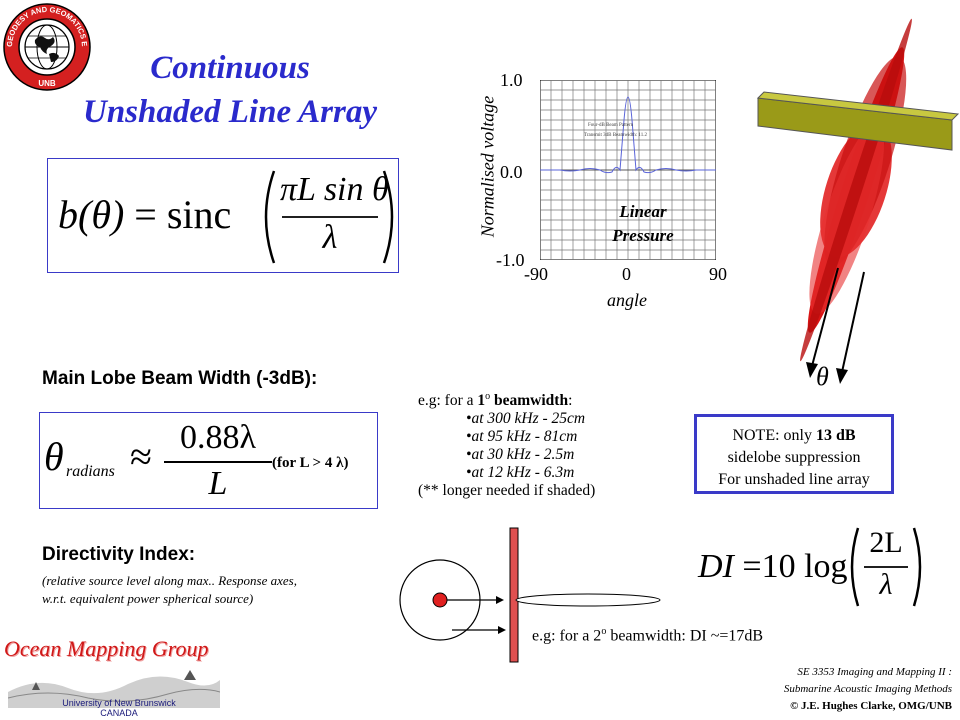 The image size is (960, 720). What do you see at coordinates (180, 378) in the screenshot?
I see `main-lobe-heading: Main Lobe Beam Width (-3dB):` at bounding box center [180, 378].